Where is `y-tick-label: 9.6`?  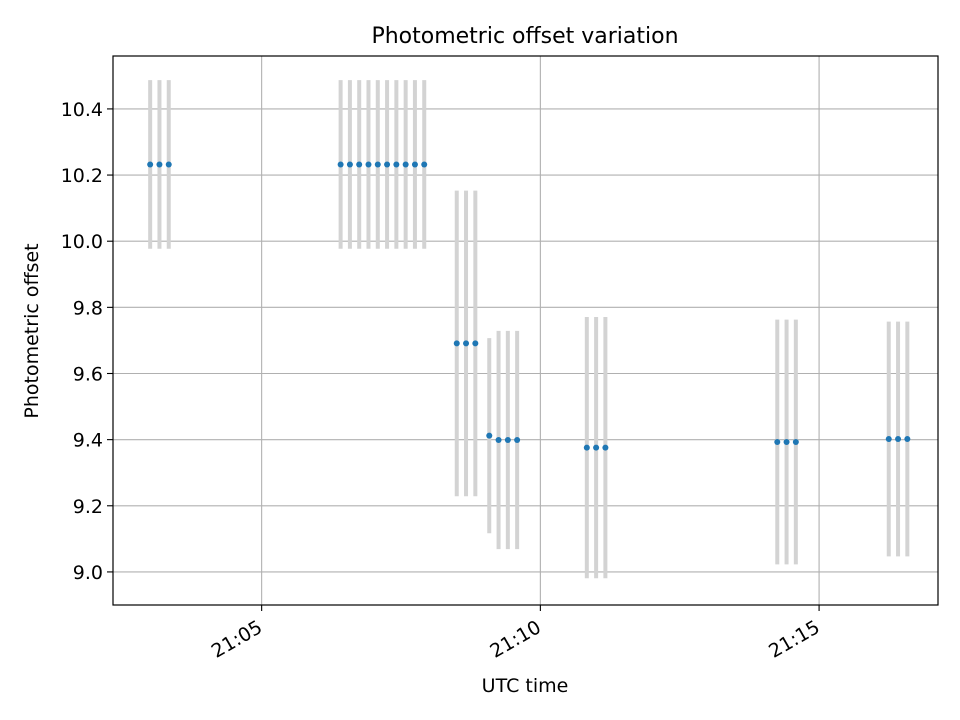
y-tick-label: 9.6 is located at coordinates (88, 374).